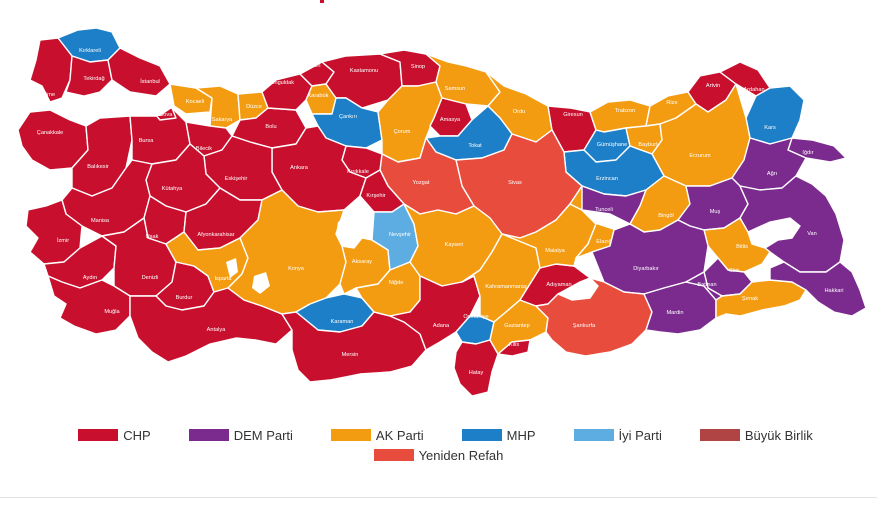 This screenshot has height=505, width=877. Describe the element at coordinates (362, 81) in the screenshot. I see `province-kastamonu` at that location.